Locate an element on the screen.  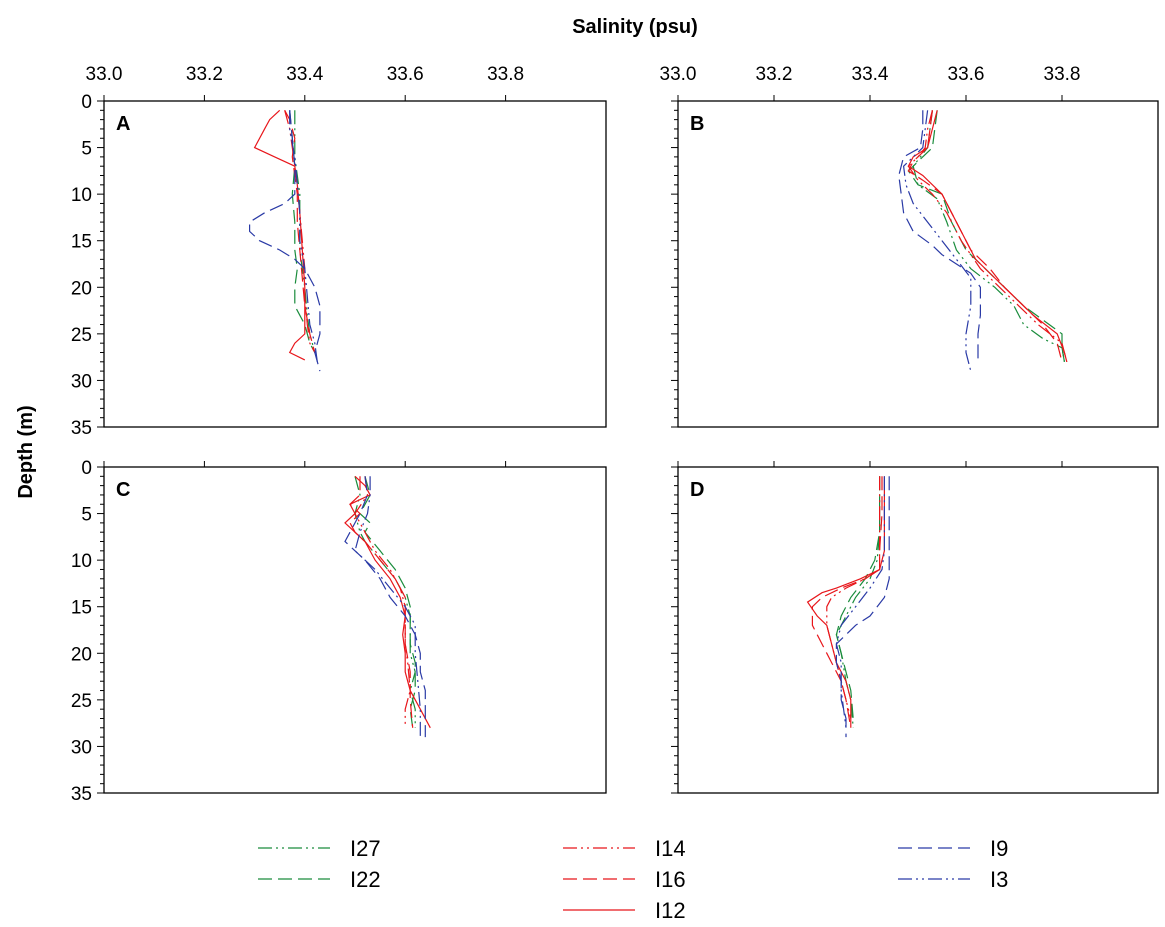
legend-item-i9: I9 is located at coordinates (953, 848).